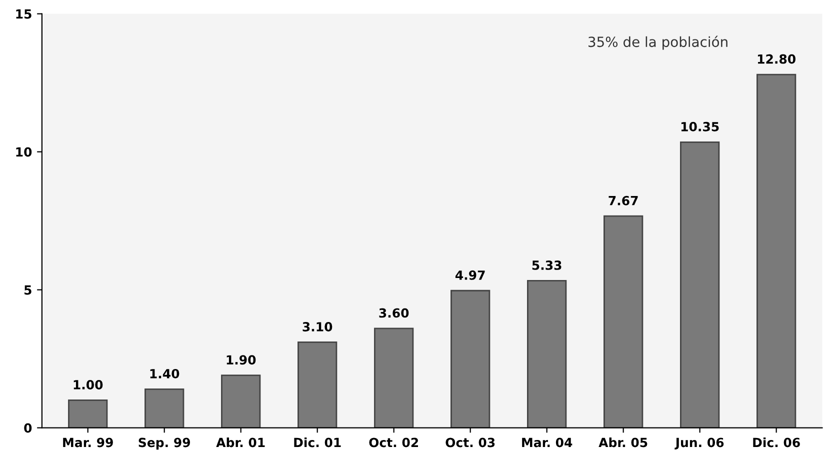 This screenshot has height=460, width=839. I want to click on y-tick-label: 15, so click(24, 14).